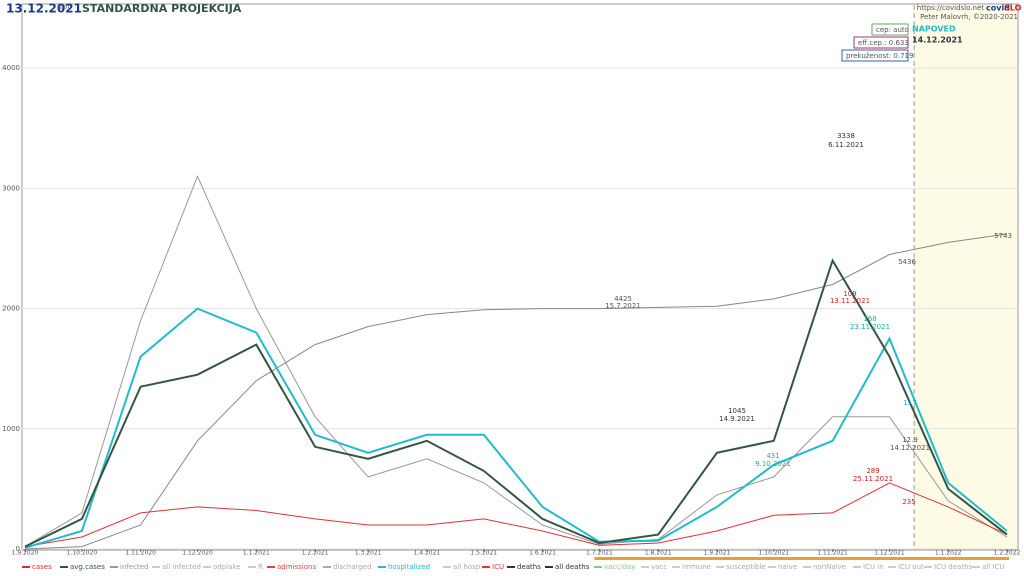  I want to click on annotation: 9.10.2021, so click(773, 464).